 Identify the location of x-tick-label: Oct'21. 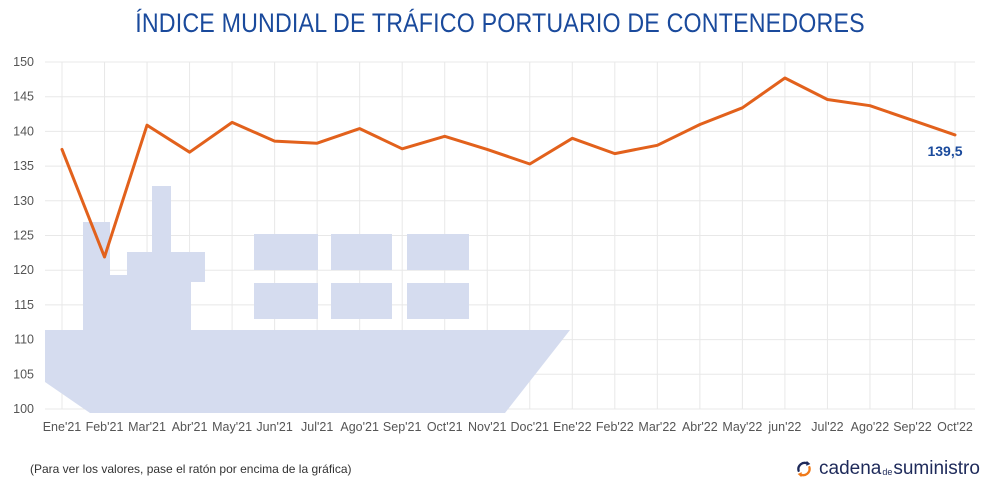
(445, 427).